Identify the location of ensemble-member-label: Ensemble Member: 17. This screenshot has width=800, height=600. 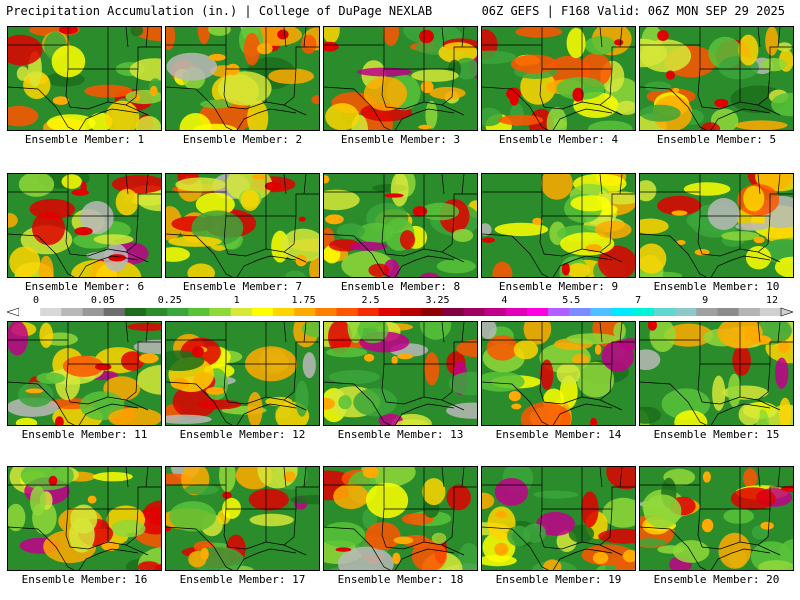
(242, 579).